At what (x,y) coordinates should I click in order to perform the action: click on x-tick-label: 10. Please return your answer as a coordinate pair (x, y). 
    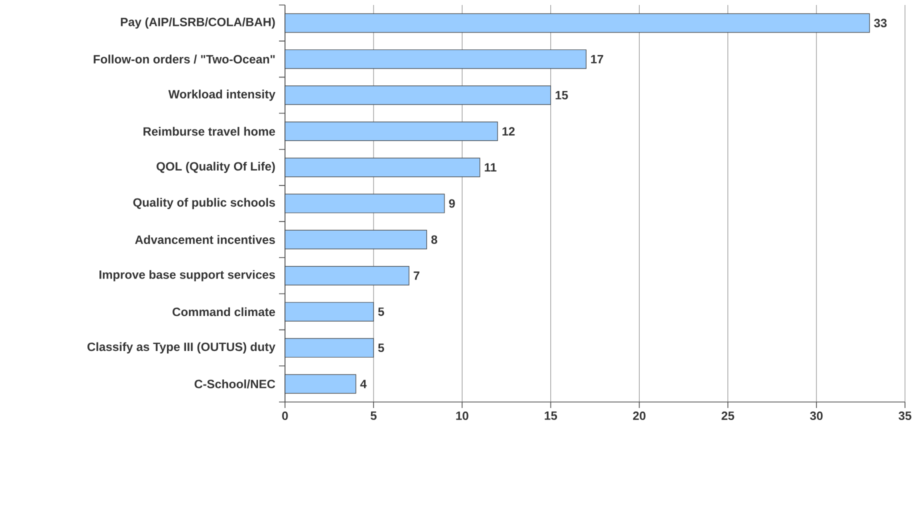
    Looking at the image, I should click on (462, 416).